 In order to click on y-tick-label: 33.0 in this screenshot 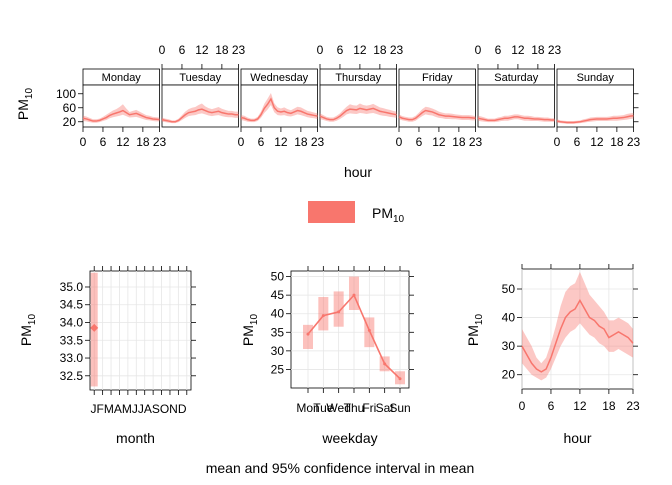, I will do `click(72, 358)`.